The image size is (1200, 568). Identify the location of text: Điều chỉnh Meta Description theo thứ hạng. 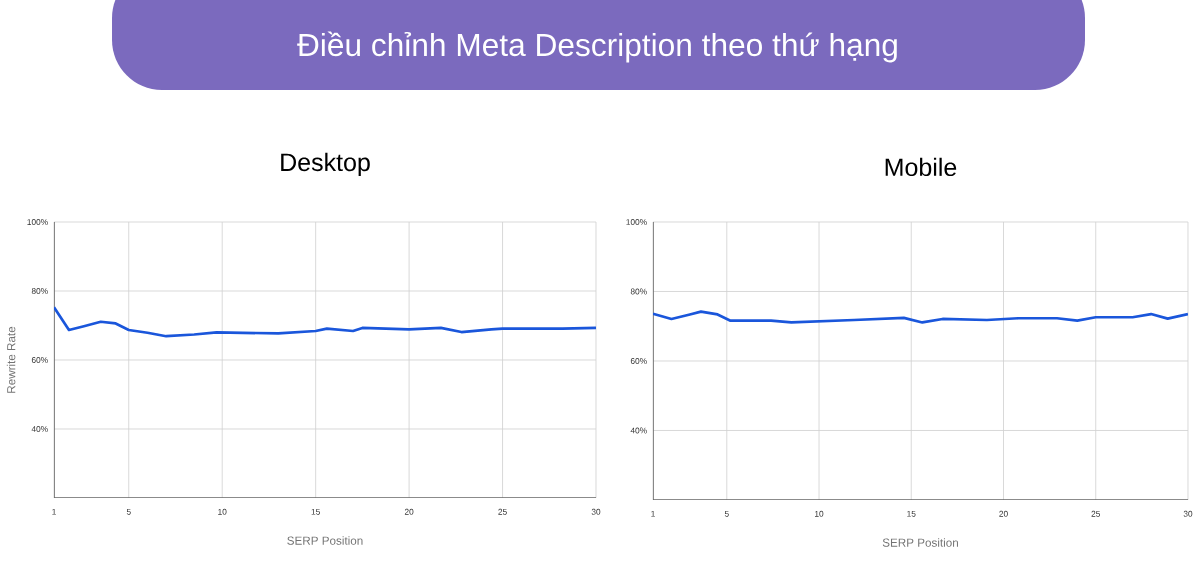
(597, 47).